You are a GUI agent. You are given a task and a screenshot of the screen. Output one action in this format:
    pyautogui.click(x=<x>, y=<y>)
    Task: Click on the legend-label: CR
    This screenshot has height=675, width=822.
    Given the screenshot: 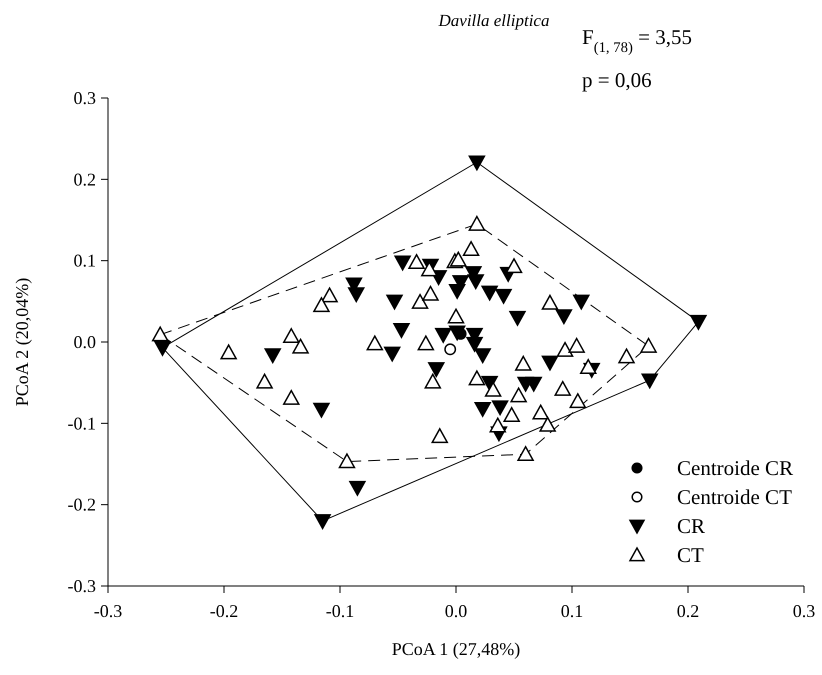 What is the action you would take?
    pyautogui.click(x=691, y=526)
    